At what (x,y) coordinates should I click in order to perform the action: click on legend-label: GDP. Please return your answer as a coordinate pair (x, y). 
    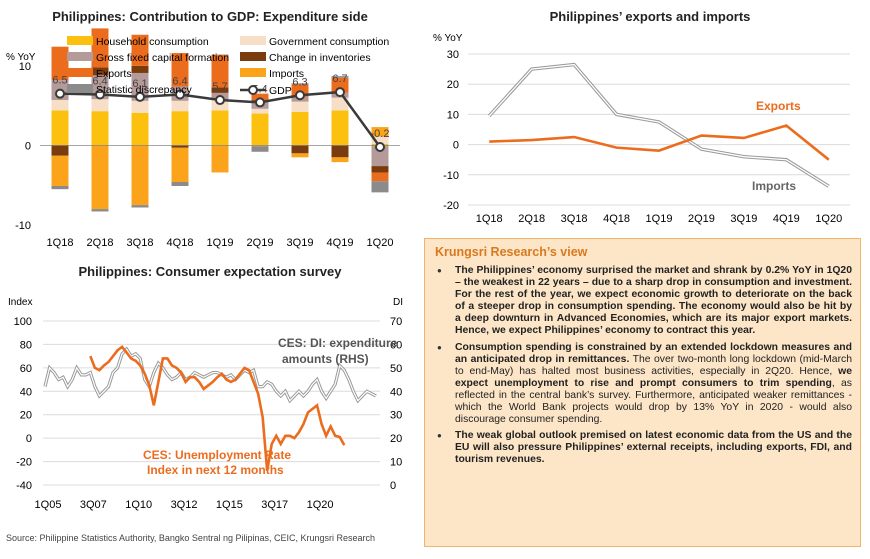
    Looking at the image, I should click on (280, 91).